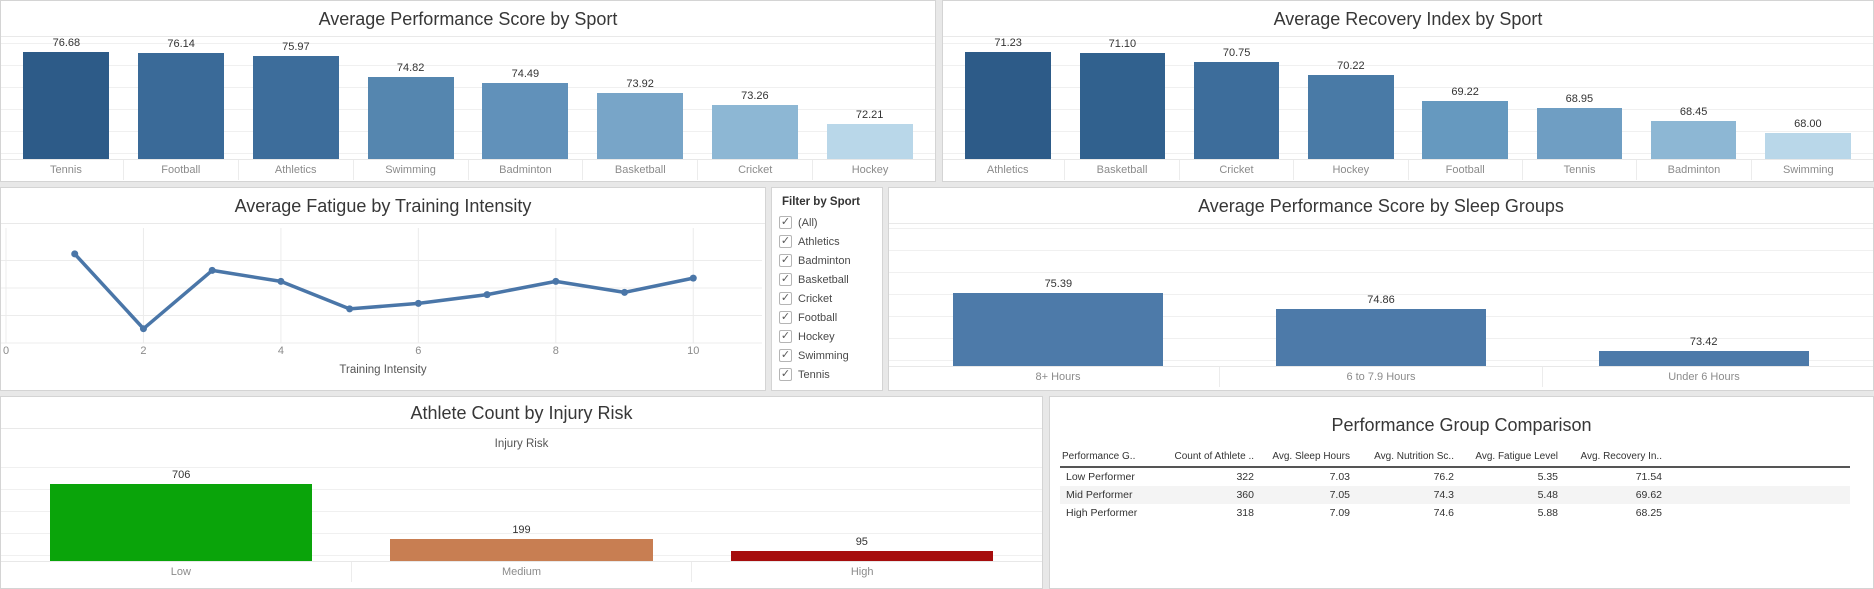  Describe the element at coordinates (1108, 458) in the screenshot. I see `column-header: Performance G..` at that location.